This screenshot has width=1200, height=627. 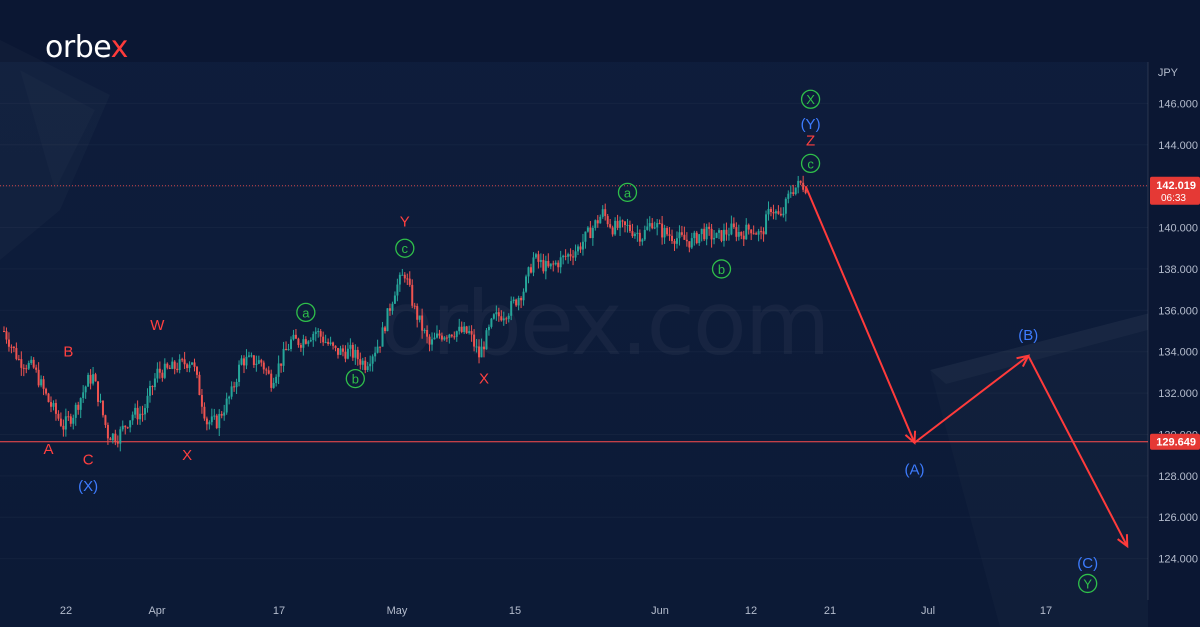 What do you see at coordinates (515, 611) in the screenshot?
I see `x-tick-label: 15` at bounding box center [515, 611].